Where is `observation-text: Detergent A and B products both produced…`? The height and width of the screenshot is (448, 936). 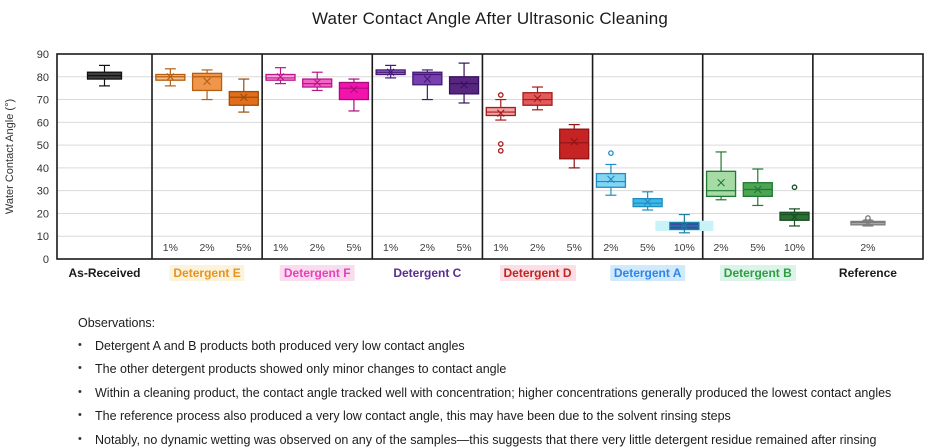 observation-text: Detergent A and B products both produced… is located at coordinates (280, 346).